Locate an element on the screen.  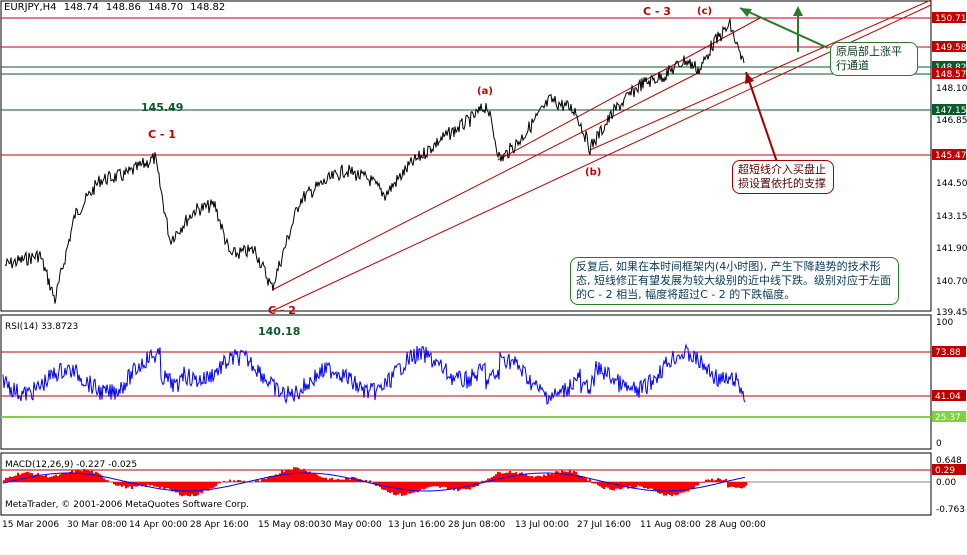
low-value: 148.70 is located at coordinates (165, 7).